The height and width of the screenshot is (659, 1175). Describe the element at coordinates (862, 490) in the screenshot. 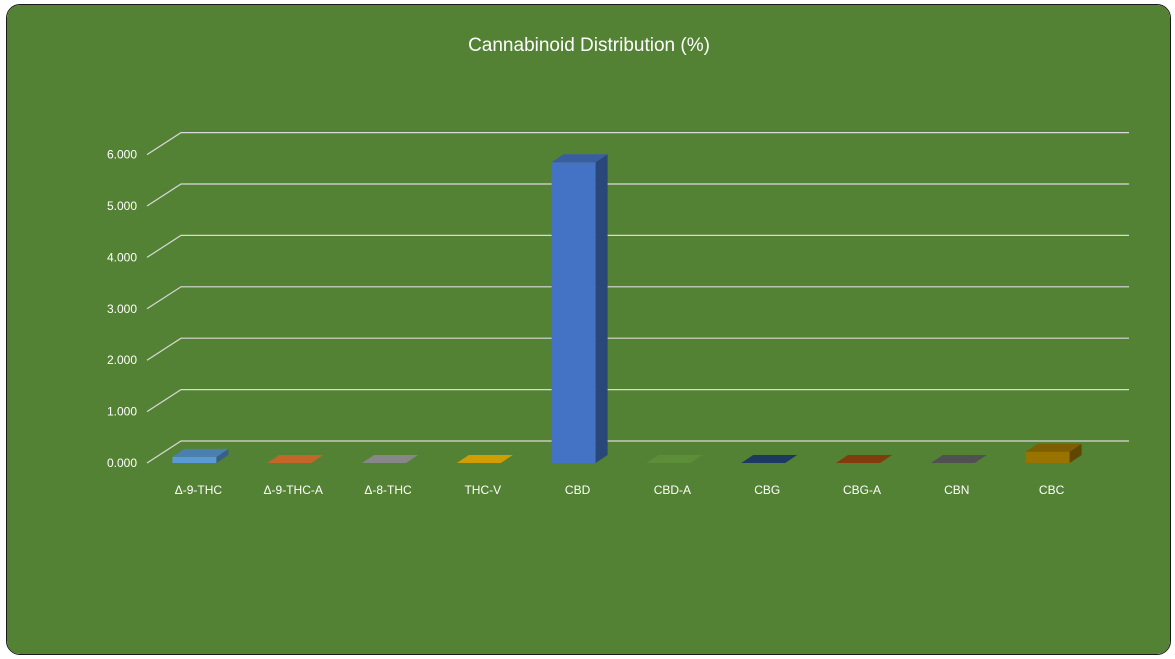

I see `x-tick-label: CBG-A` at that location.